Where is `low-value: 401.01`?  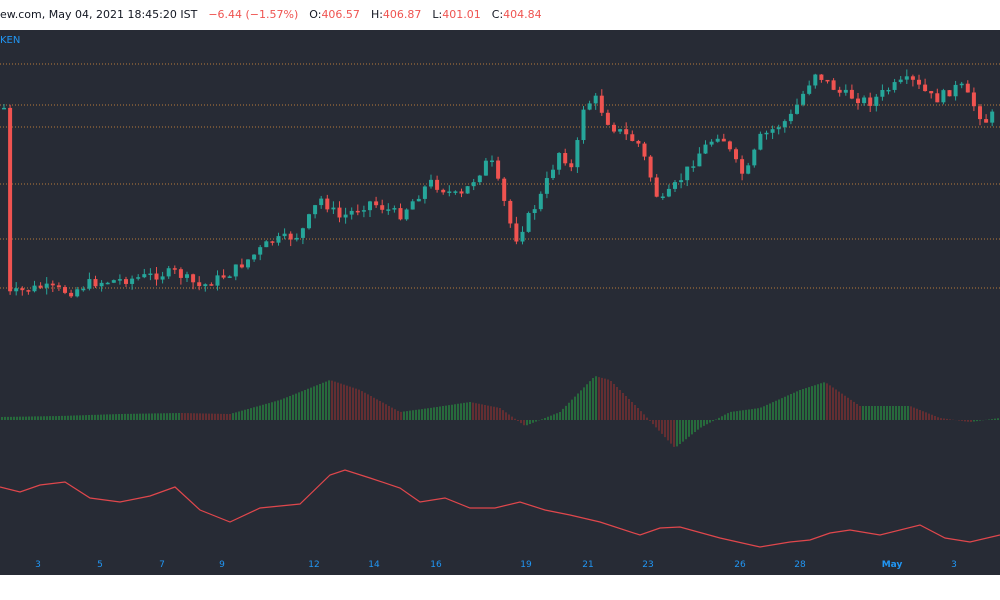 low-value: 401.01 is located at coordinates (461, 14).